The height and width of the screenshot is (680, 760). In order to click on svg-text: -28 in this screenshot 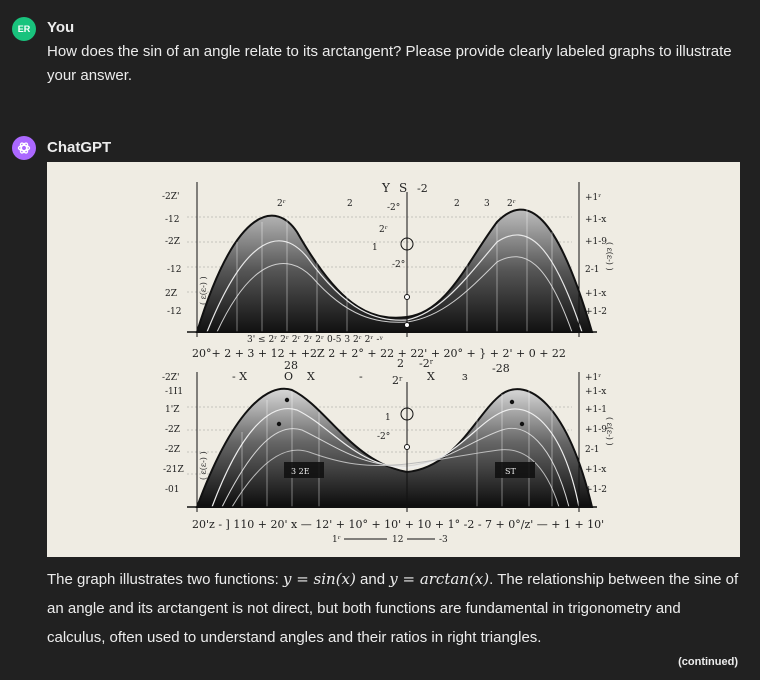, I will do `click(501, 368)`.